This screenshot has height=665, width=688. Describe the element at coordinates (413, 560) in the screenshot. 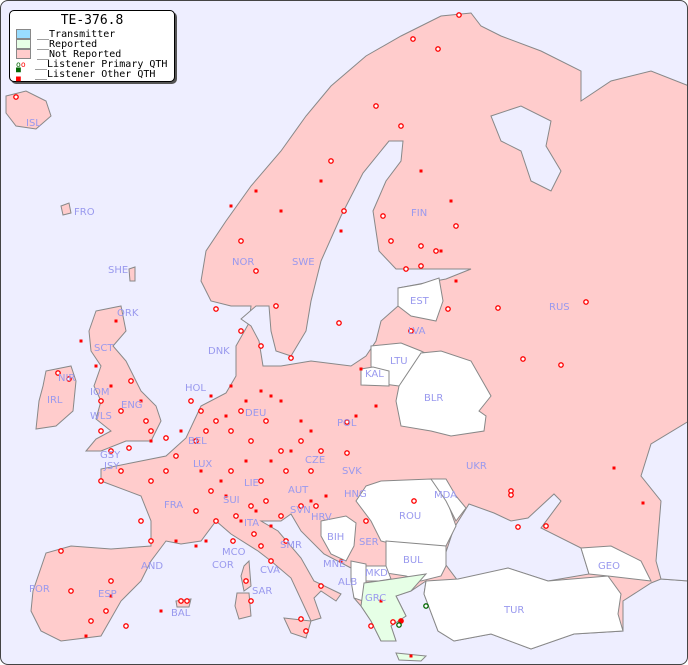

I see `country-label-bul: BUL` at that location.